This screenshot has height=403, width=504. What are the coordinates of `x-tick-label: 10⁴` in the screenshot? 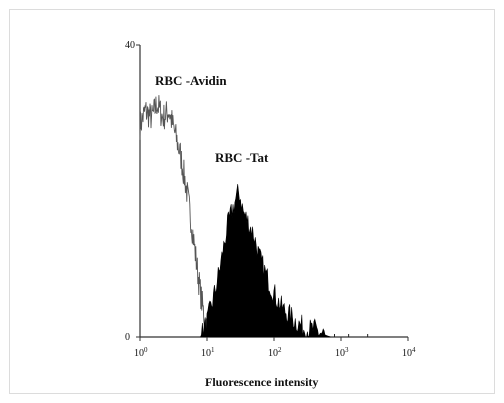 It's located at (409, 352).